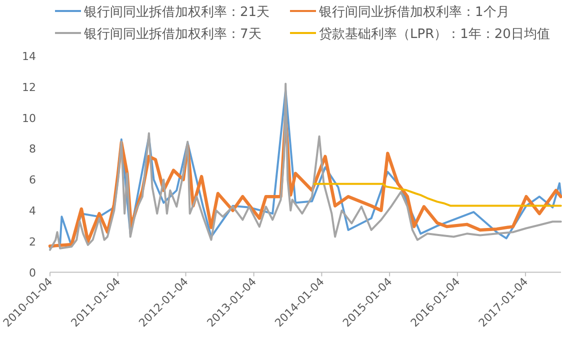 The height and width of the screenshot is (337, 562). What do you see at coordinates (172, 34) in the screenshot?
I see `legend-label: 银行间同业拆借加权利率：7天` at bounding box center [172, 34].